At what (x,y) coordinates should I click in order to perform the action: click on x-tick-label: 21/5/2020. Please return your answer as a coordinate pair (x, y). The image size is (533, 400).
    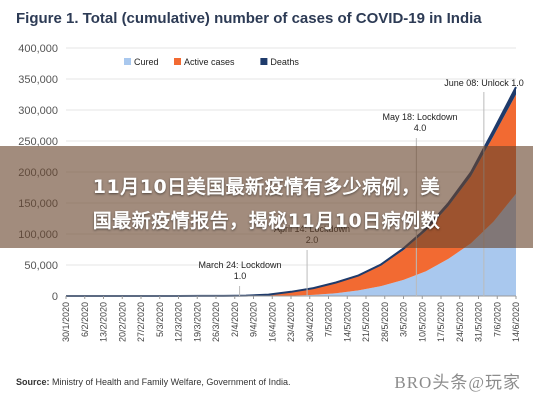
    Looking at the image, I should click on (366, 322).